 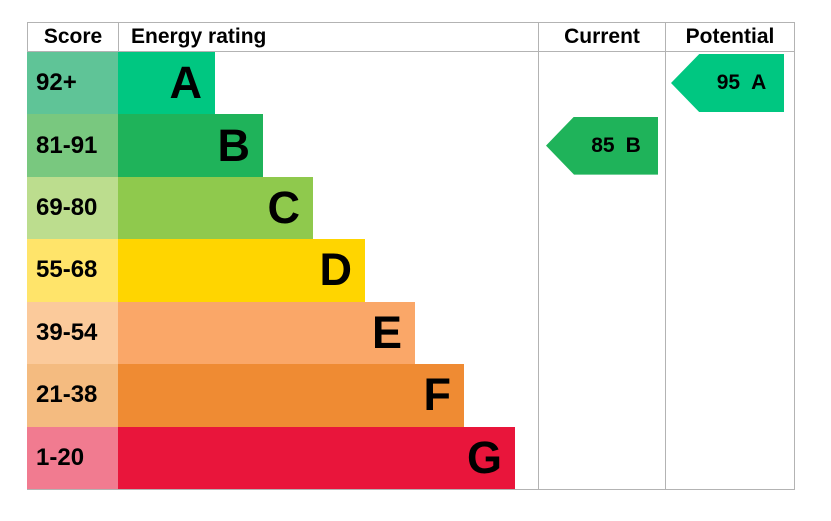 What do you see at coordinates (72, 145) in the screenshot?
I see `band-score-cell: 81-91` at bounding box center [72, 145].